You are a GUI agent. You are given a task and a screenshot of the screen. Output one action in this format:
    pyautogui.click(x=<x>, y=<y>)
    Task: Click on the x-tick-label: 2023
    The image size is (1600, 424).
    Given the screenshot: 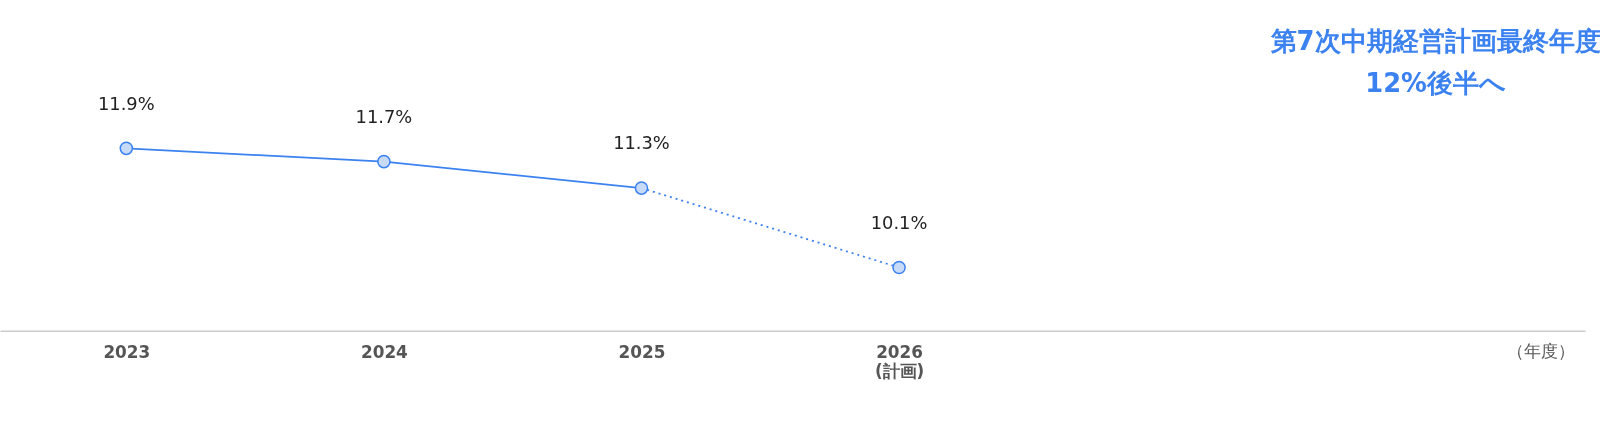 What is the action you would take?
    pyautogui.click(x=127, y=351)
    